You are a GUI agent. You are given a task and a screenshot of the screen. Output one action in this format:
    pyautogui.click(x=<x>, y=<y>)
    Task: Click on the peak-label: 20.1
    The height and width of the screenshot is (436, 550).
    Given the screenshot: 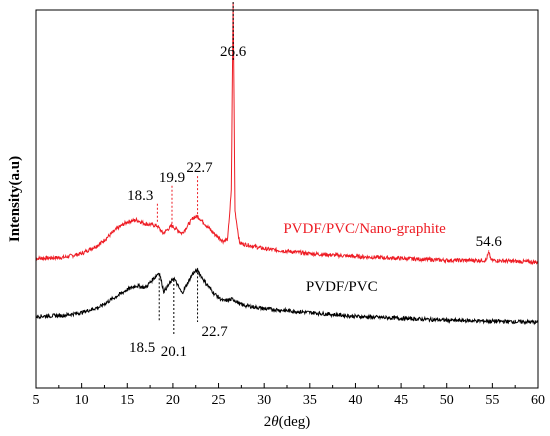 What is the action you would take?
    pyautogui.click(x=174, y=352)
    